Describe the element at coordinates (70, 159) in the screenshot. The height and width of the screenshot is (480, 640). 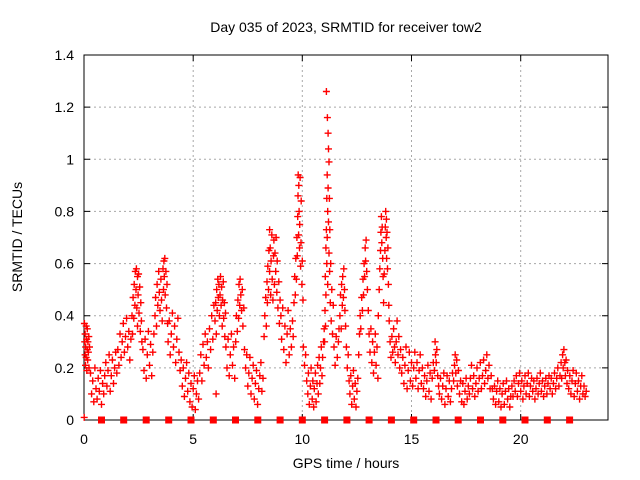
I see `svg-text: 1` at that location.